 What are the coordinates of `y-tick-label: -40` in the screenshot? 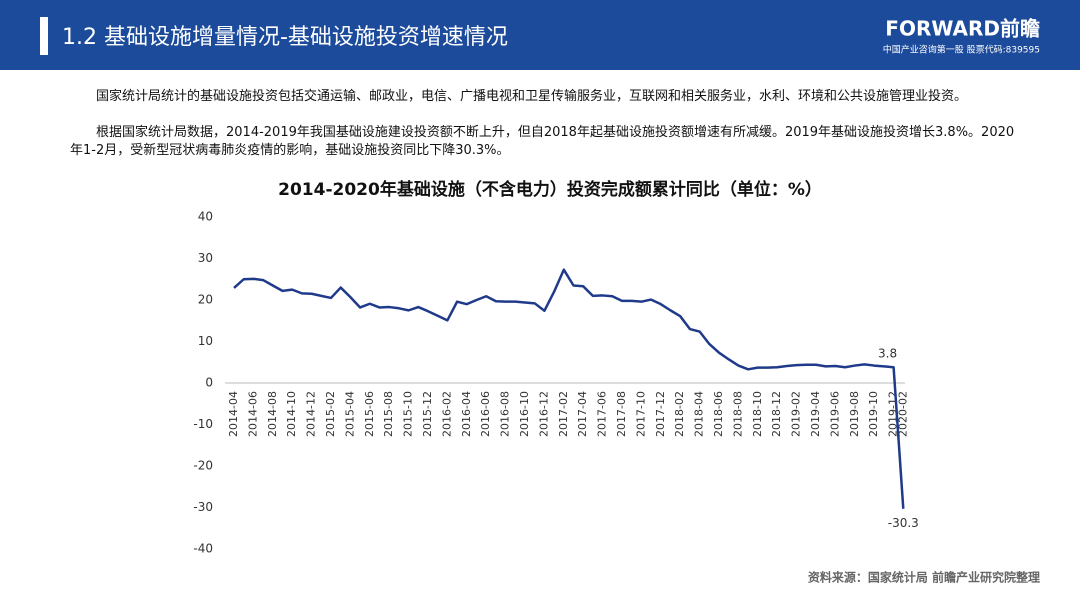 It's located at (203, 549).